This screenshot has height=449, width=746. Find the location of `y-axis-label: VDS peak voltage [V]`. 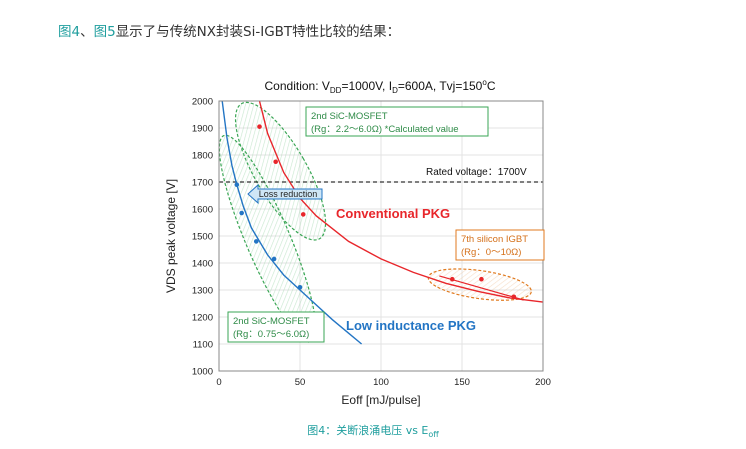

y-axis-label: VDS peak voltage [V] is located at coordinates (171, 236).